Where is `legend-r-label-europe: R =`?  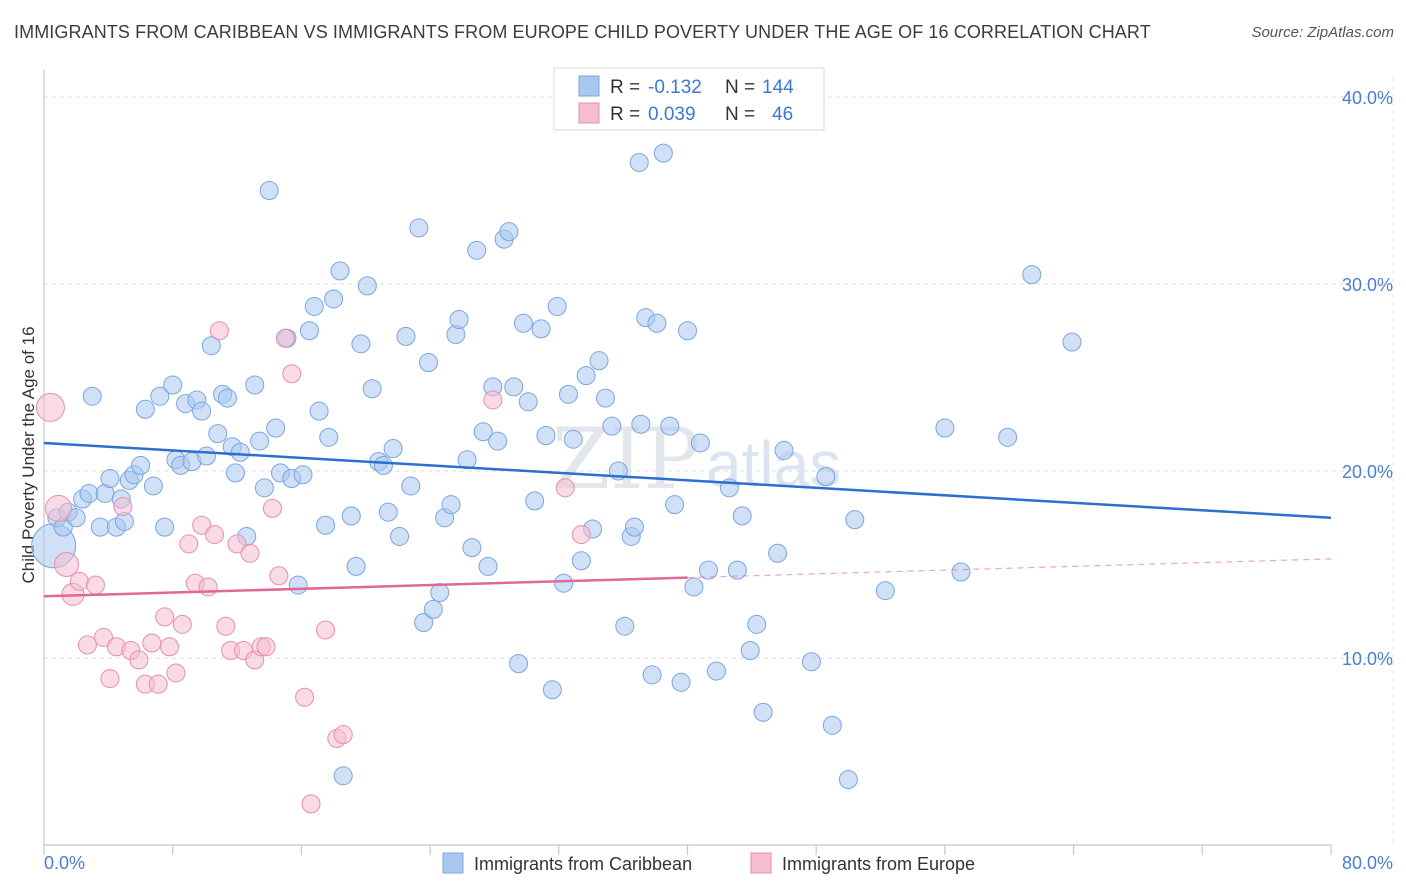
legend-r-label-europe: R = is located at coordinates (625, 114).